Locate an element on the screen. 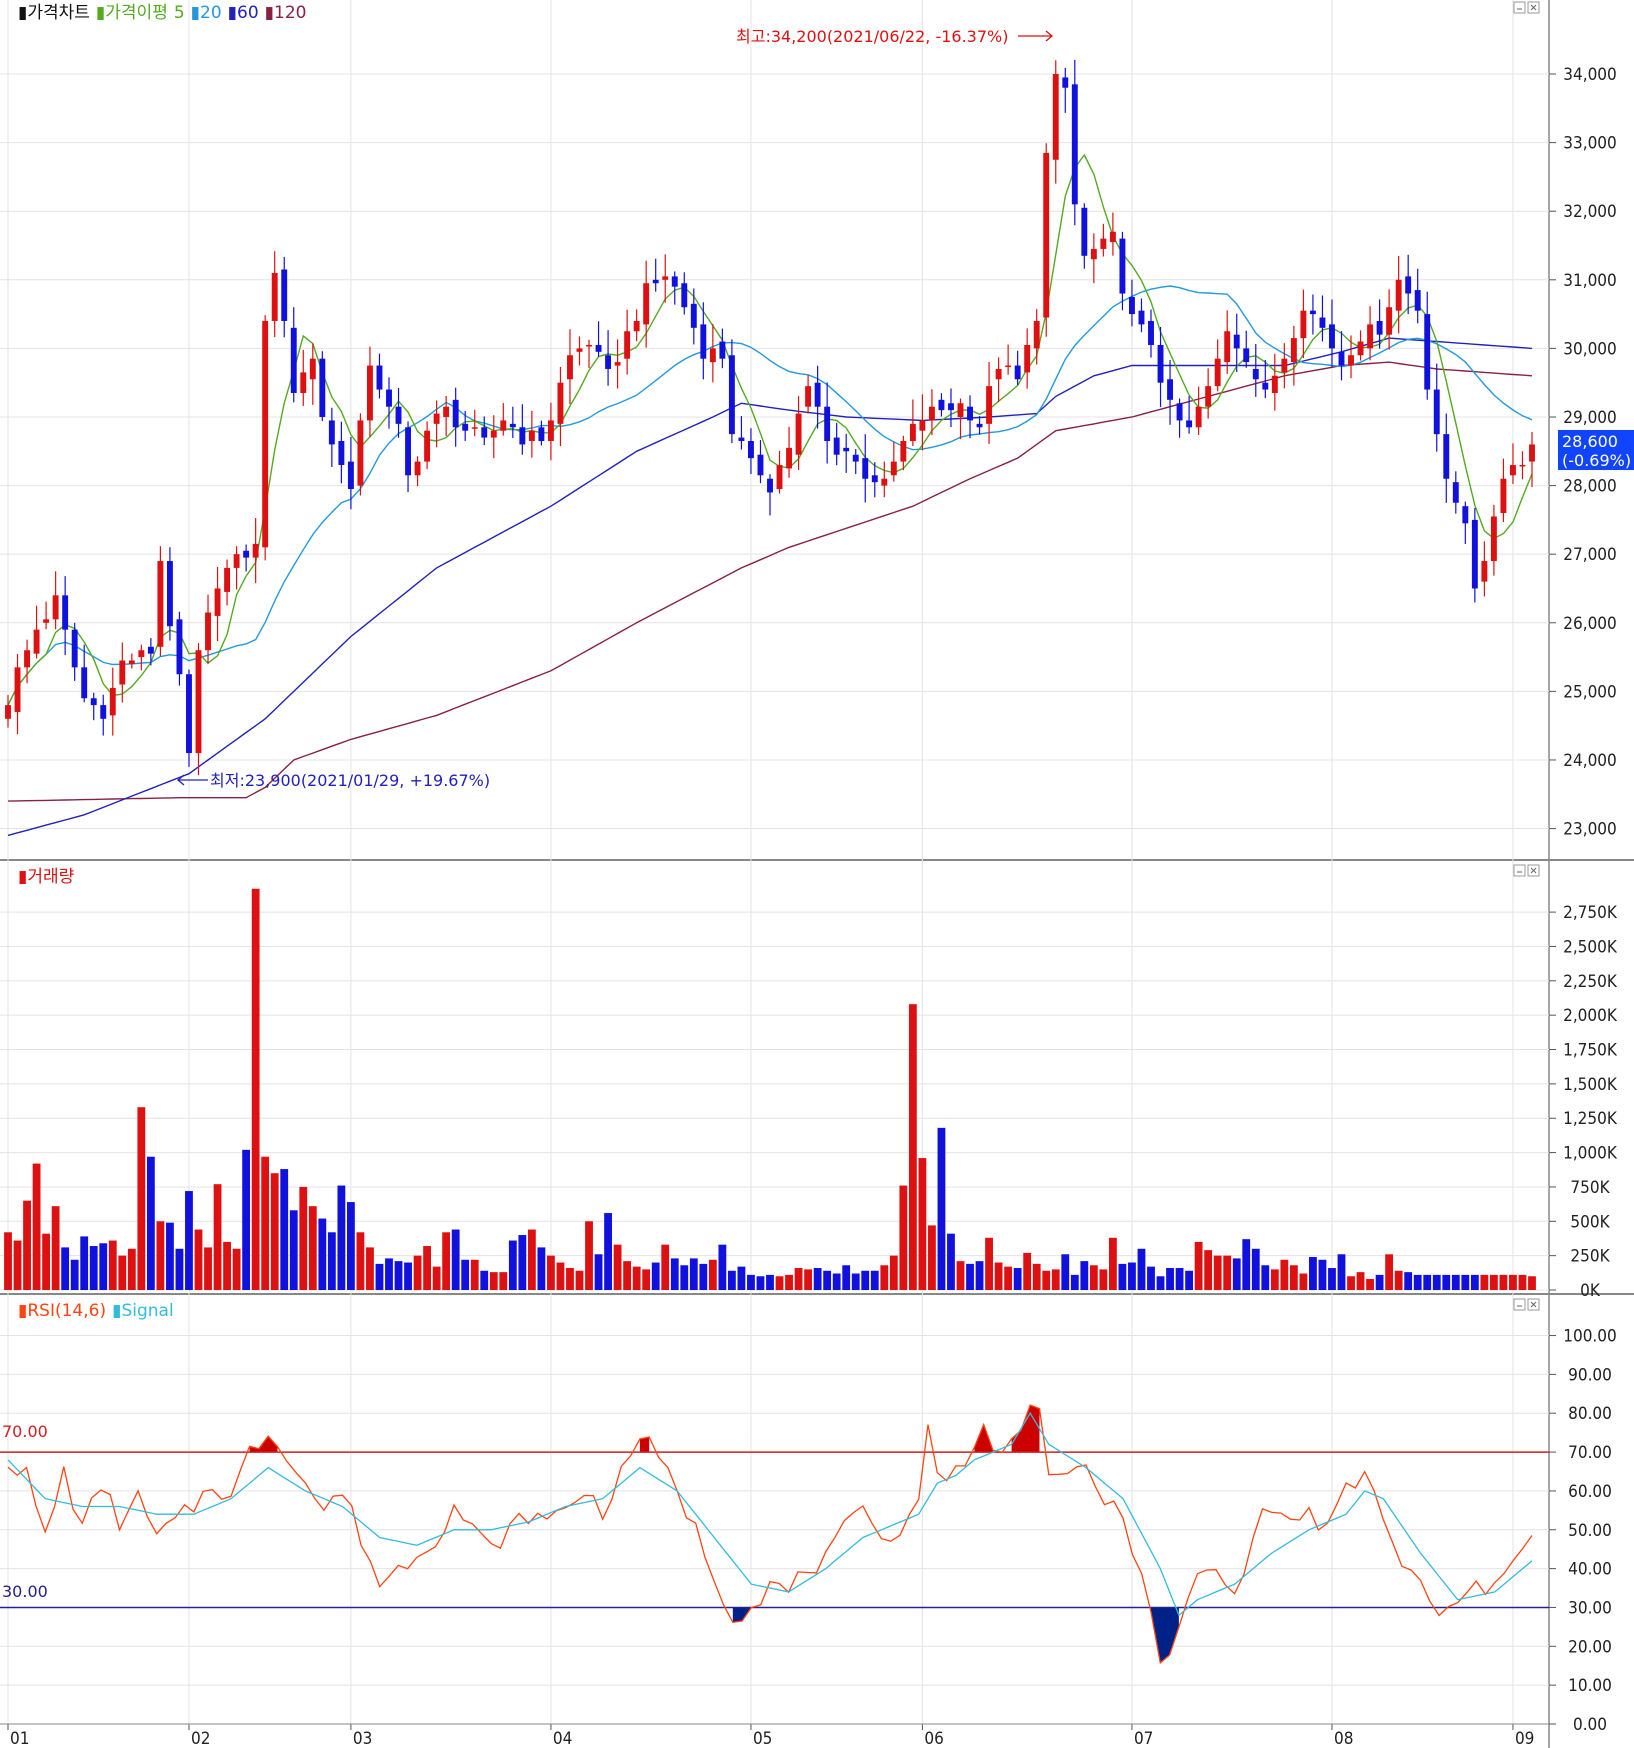  rsi-panel-controls is located at coordinates (1526, 1304).